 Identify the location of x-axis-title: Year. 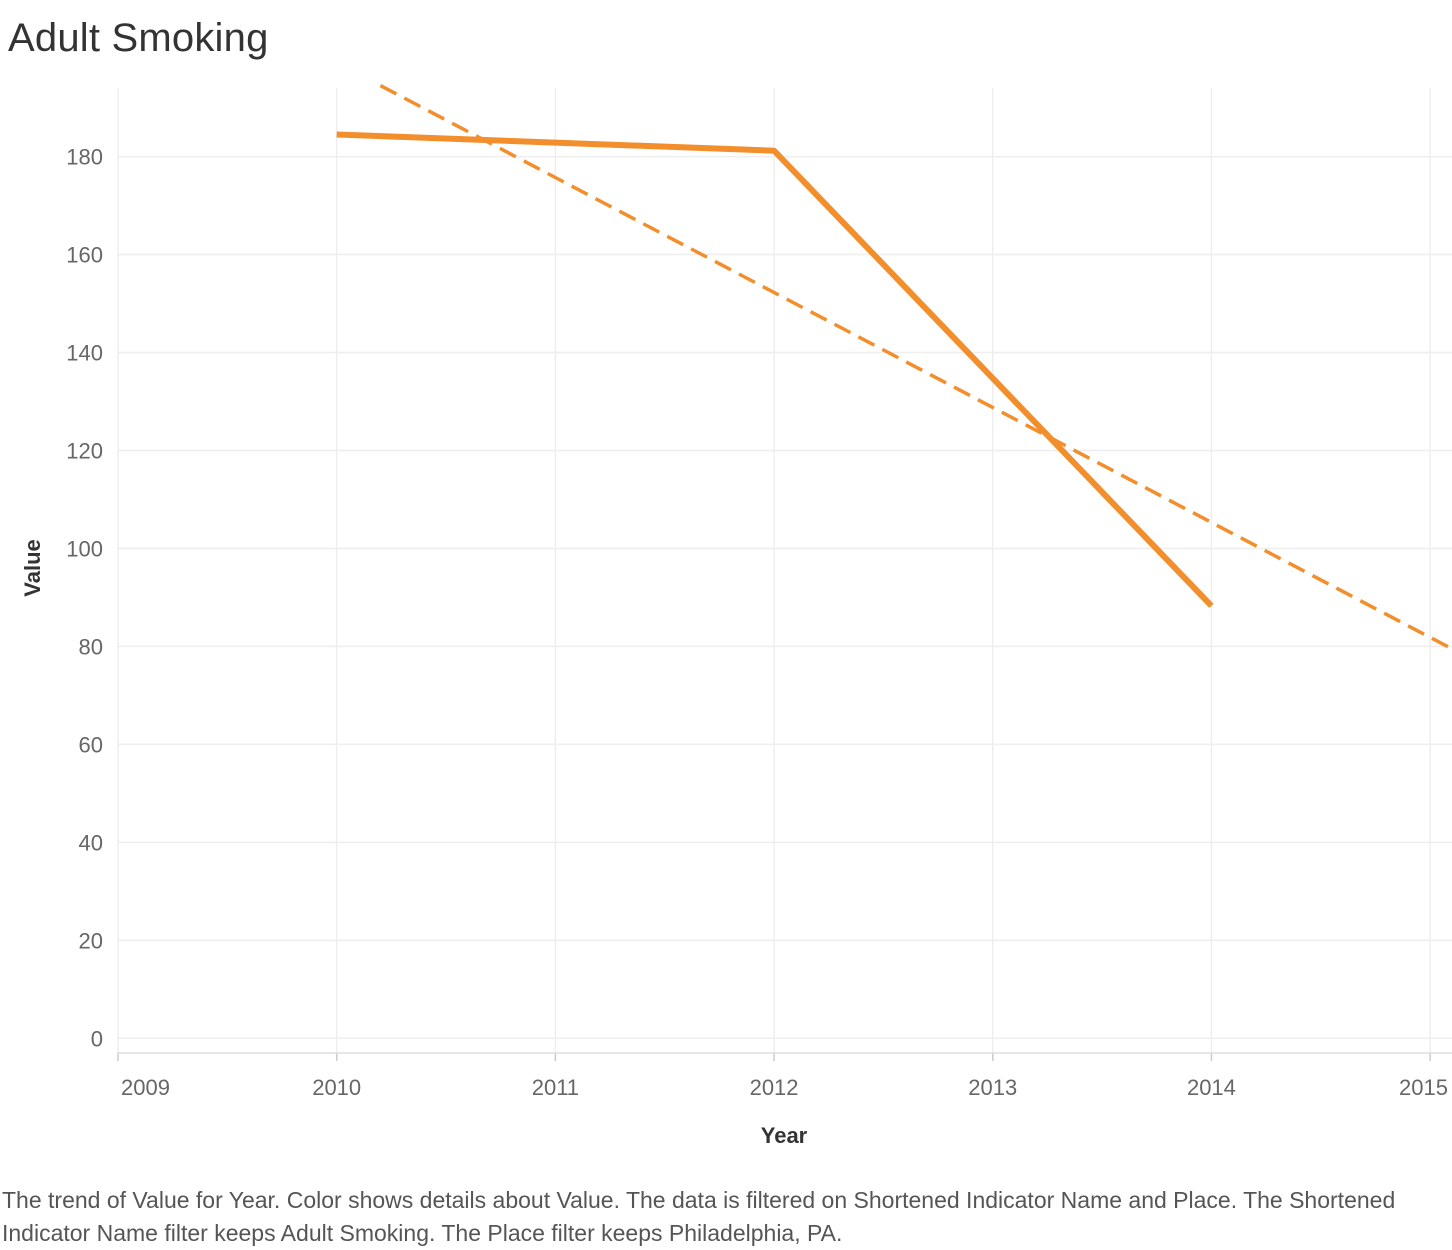
(784, 1135).